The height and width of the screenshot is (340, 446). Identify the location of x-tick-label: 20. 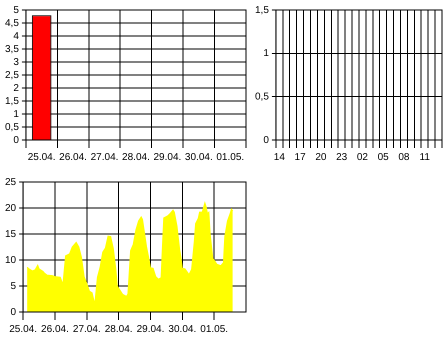
(321, 157).